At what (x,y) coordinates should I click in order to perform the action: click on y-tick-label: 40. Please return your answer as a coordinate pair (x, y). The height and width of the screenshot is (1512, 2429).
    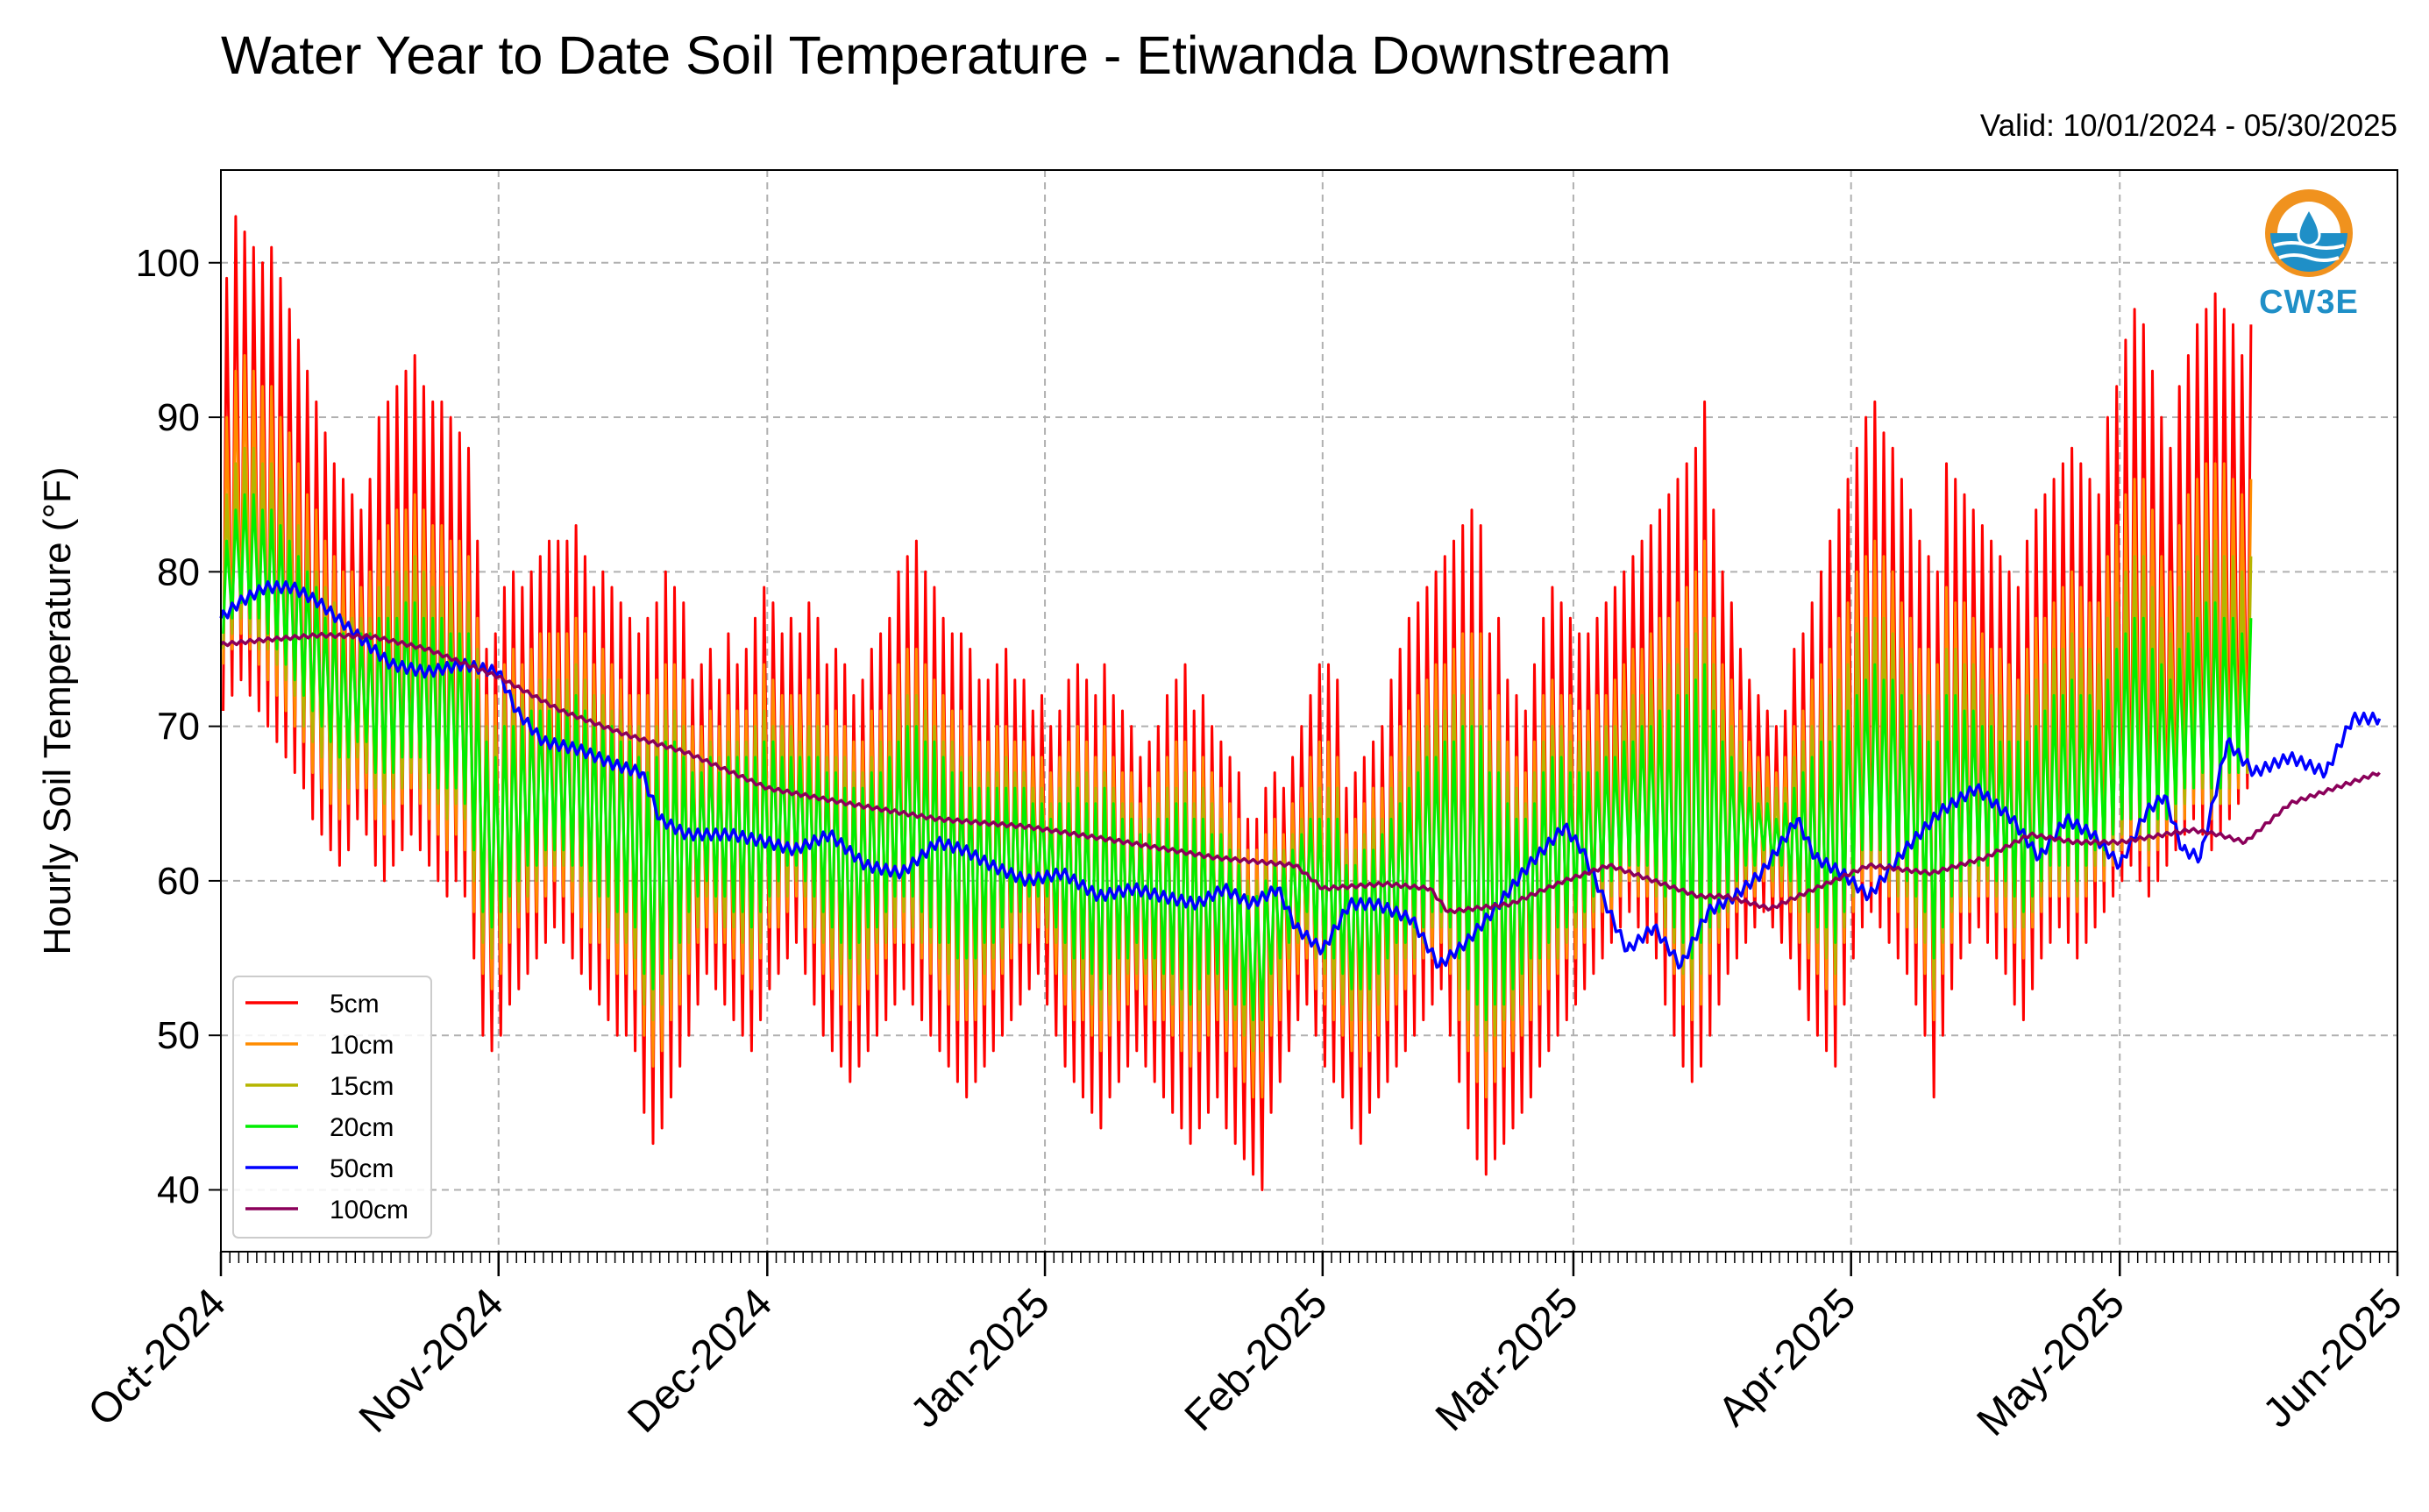
    Looking at the image, I should click on (179, 1189).